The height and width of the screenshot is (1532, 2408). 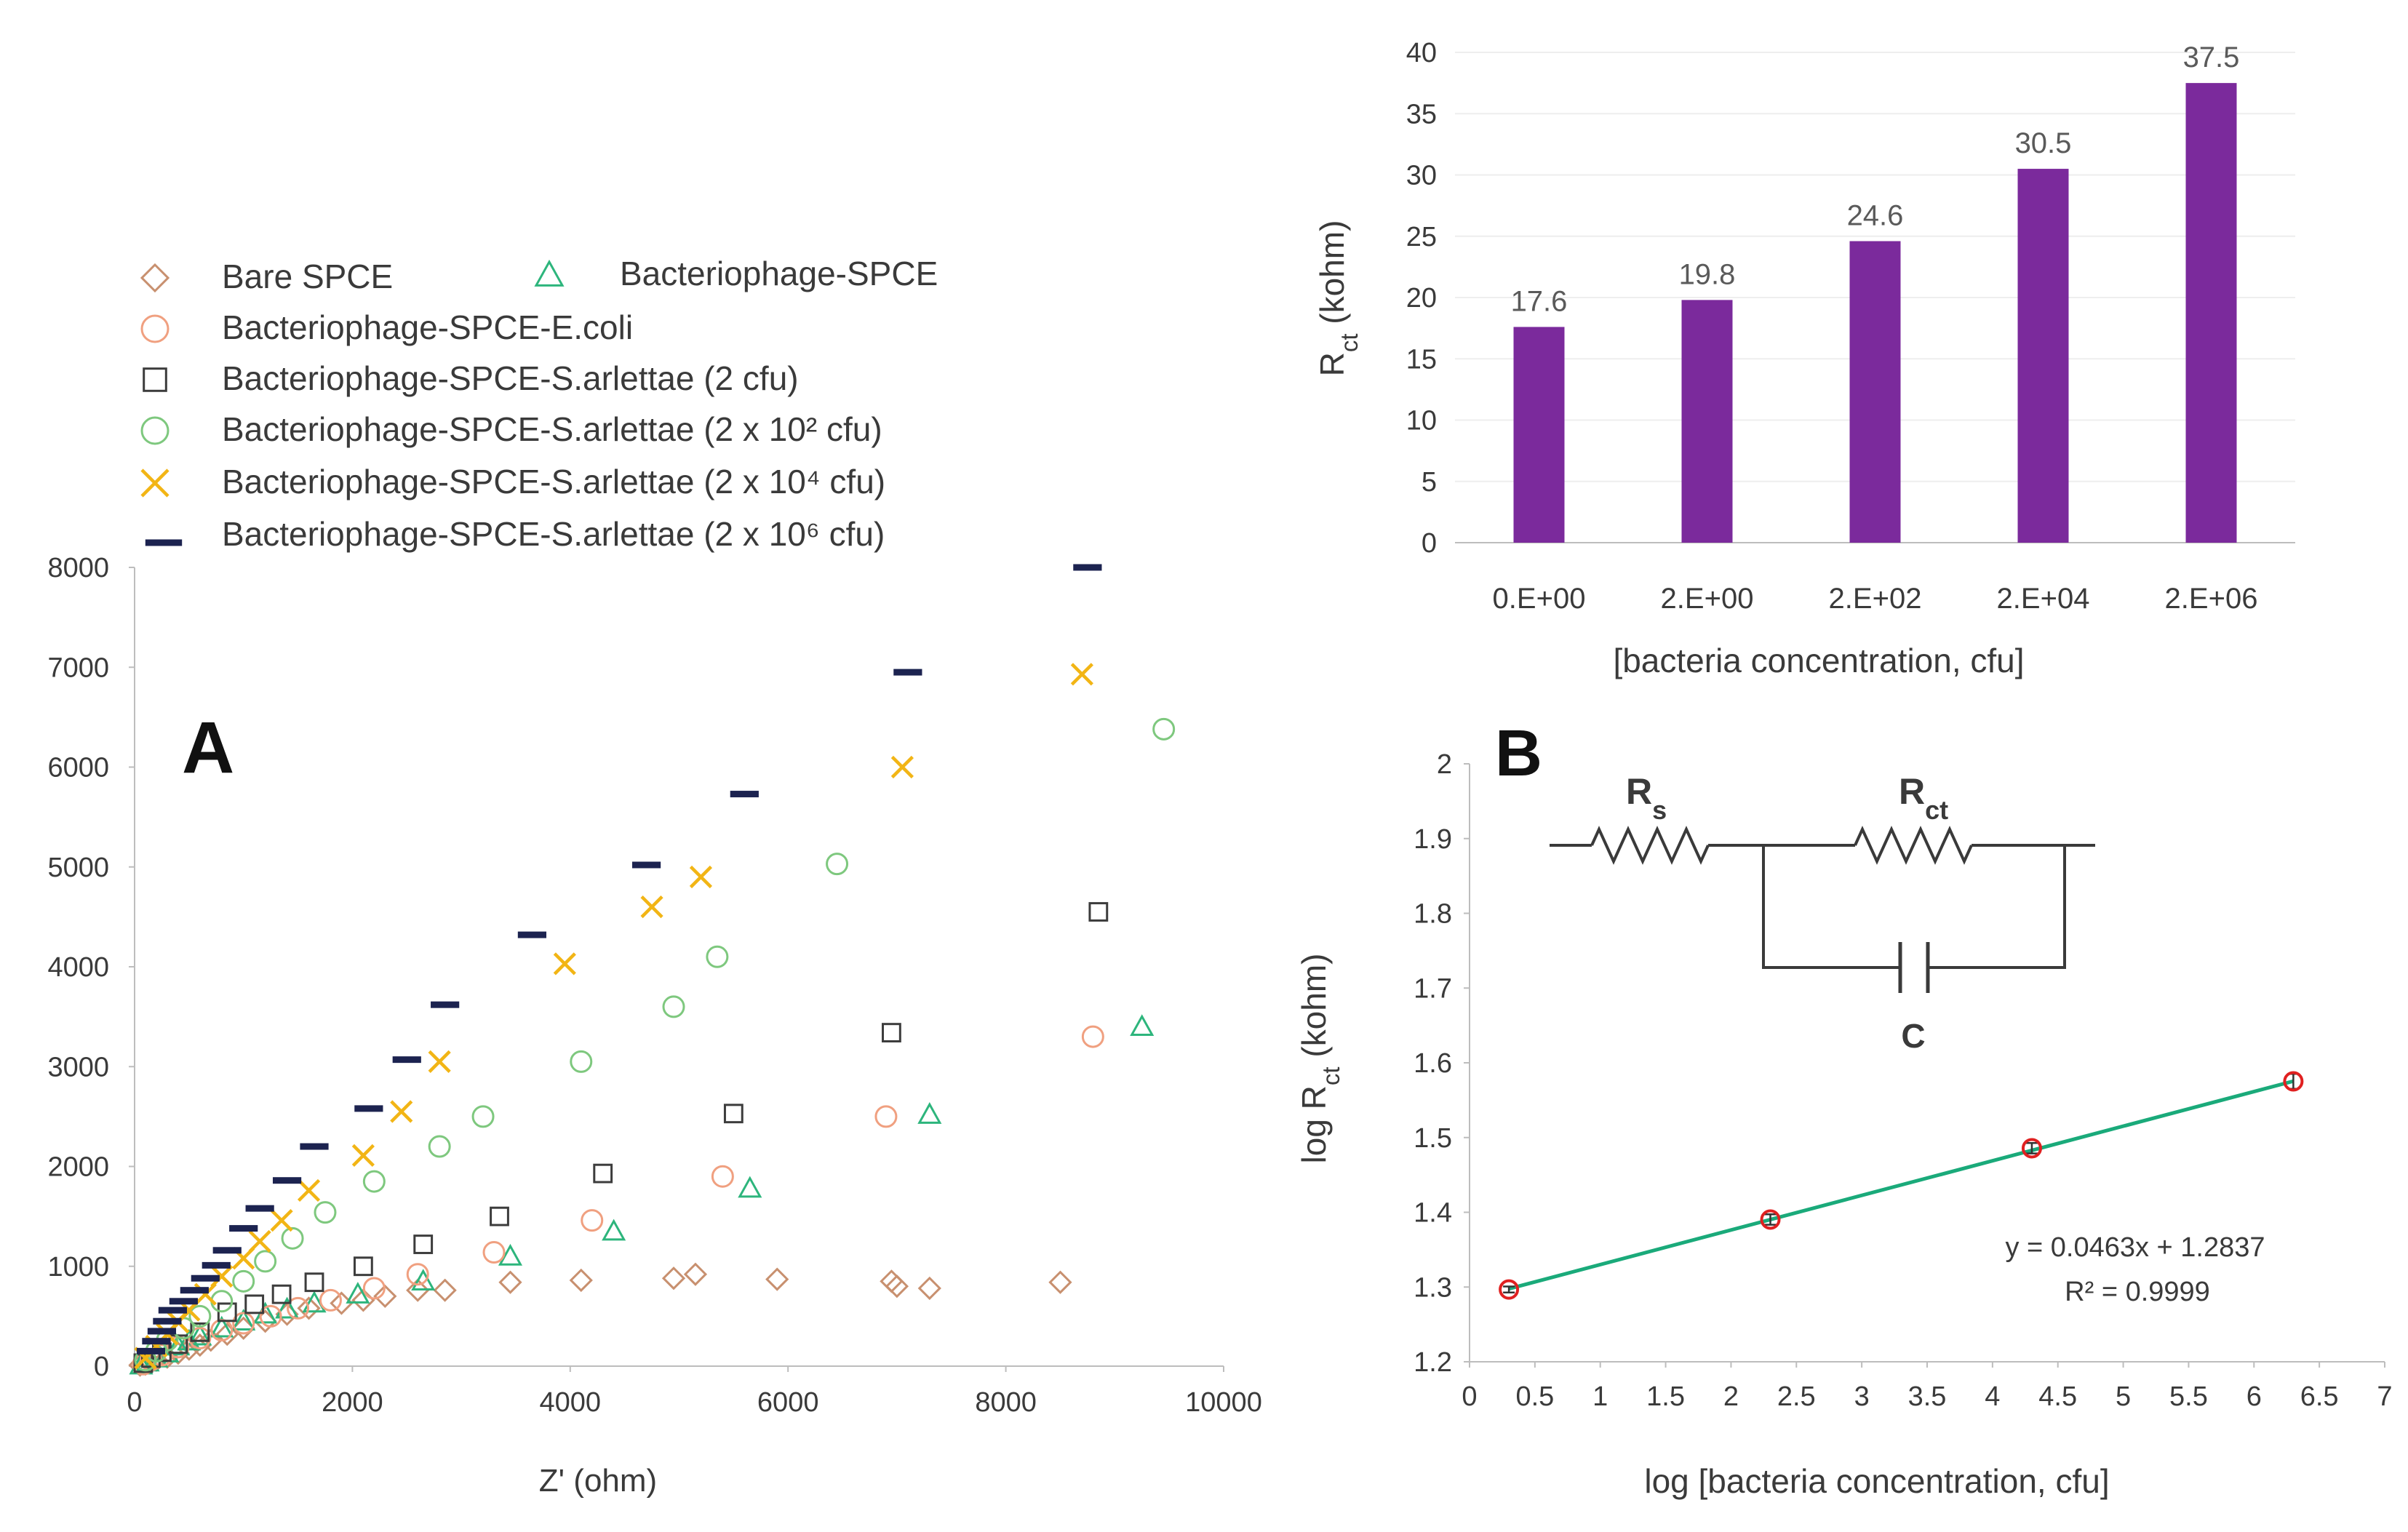 I want to click on panel-b-y-tick-label: 2, so click(x=1444, y=764).